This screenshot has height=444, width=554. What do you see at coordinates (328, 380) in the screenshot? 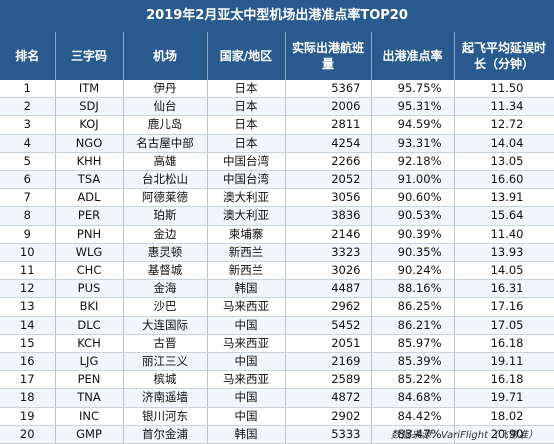
I see `cell-flights: 2589` at bounding box center [328, 380].